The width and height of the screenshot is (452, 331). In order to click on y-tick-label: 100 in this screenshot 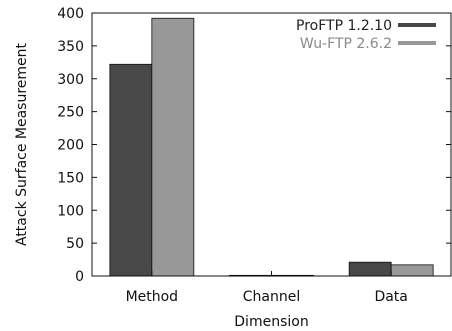, I will do `click(70, 211)`.